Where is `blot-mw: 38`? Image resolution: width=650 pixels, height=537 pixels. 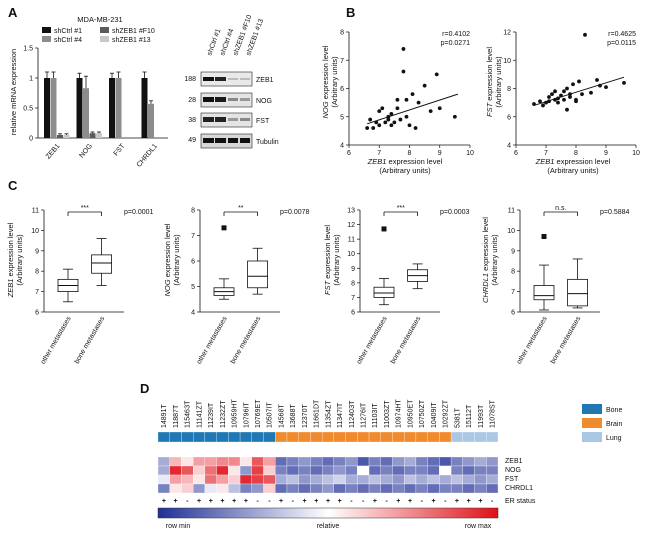
blot-mw: 38 is located at coordinates (192, 120).